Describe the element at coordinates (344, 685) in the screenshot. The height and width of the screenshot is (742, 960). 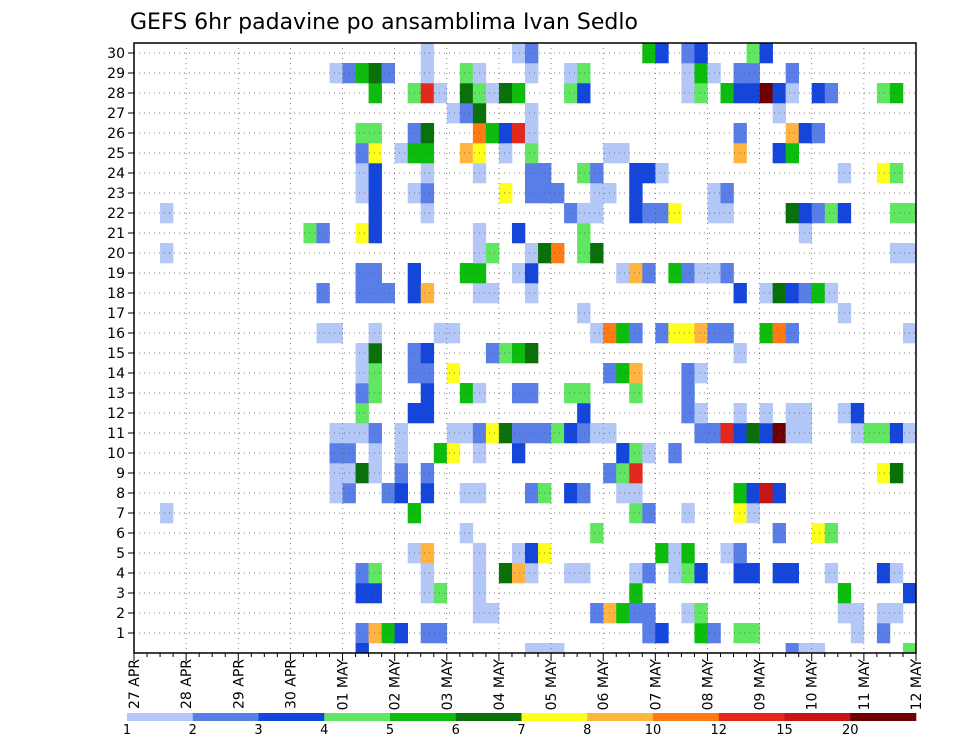
I see `x-tick-label: 01 MAY` at that location.